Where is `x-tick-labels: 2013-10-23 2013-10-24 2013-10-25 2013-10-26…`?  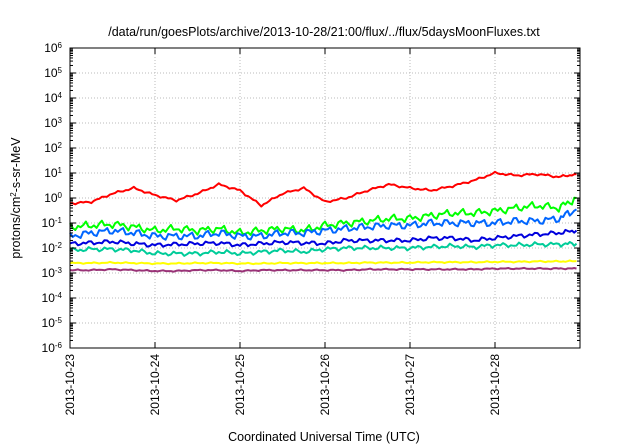 x-tick-labels: 2013-10-23 2013-10-24 2013-10-25 2013-10-26… is located at coordinates (282, 385).